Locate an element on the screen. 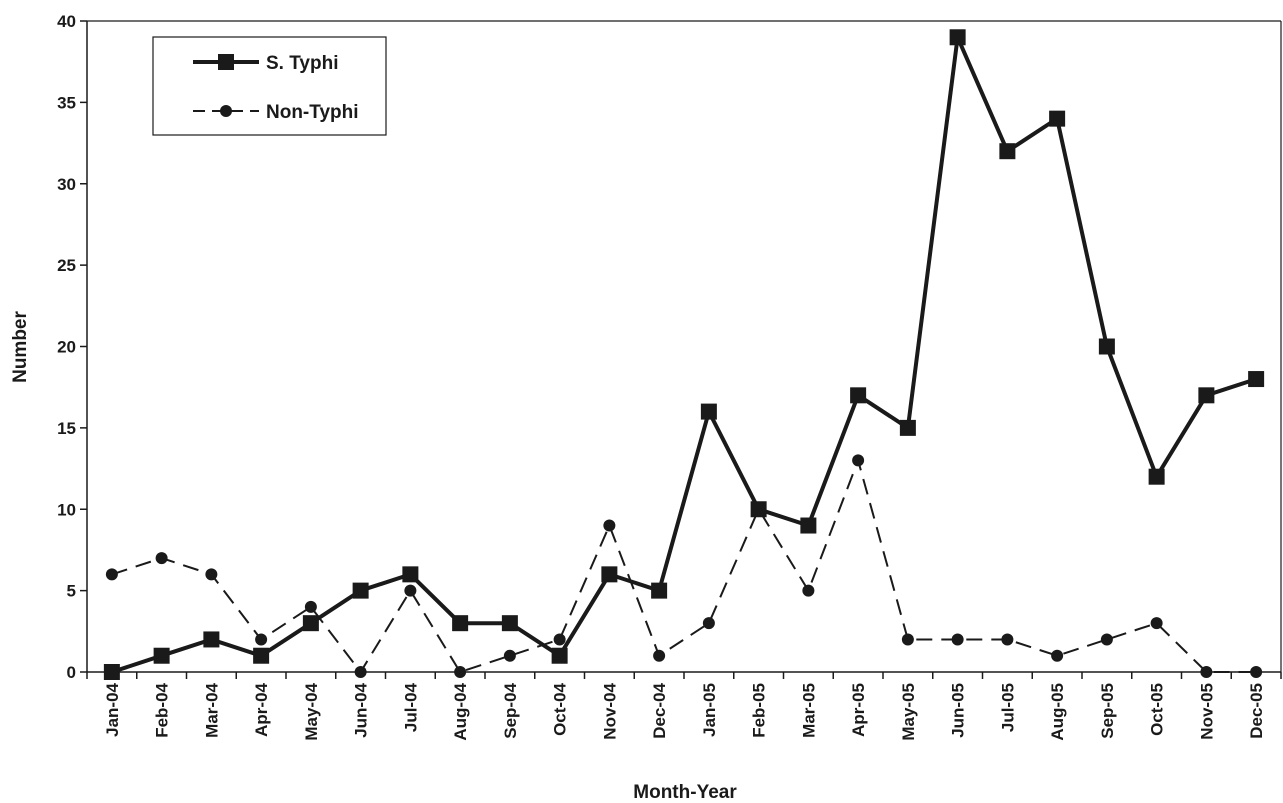 Image resolution: width=1283 pixels, height=803 pixels. legend-box is located at coordinates (269, 86).